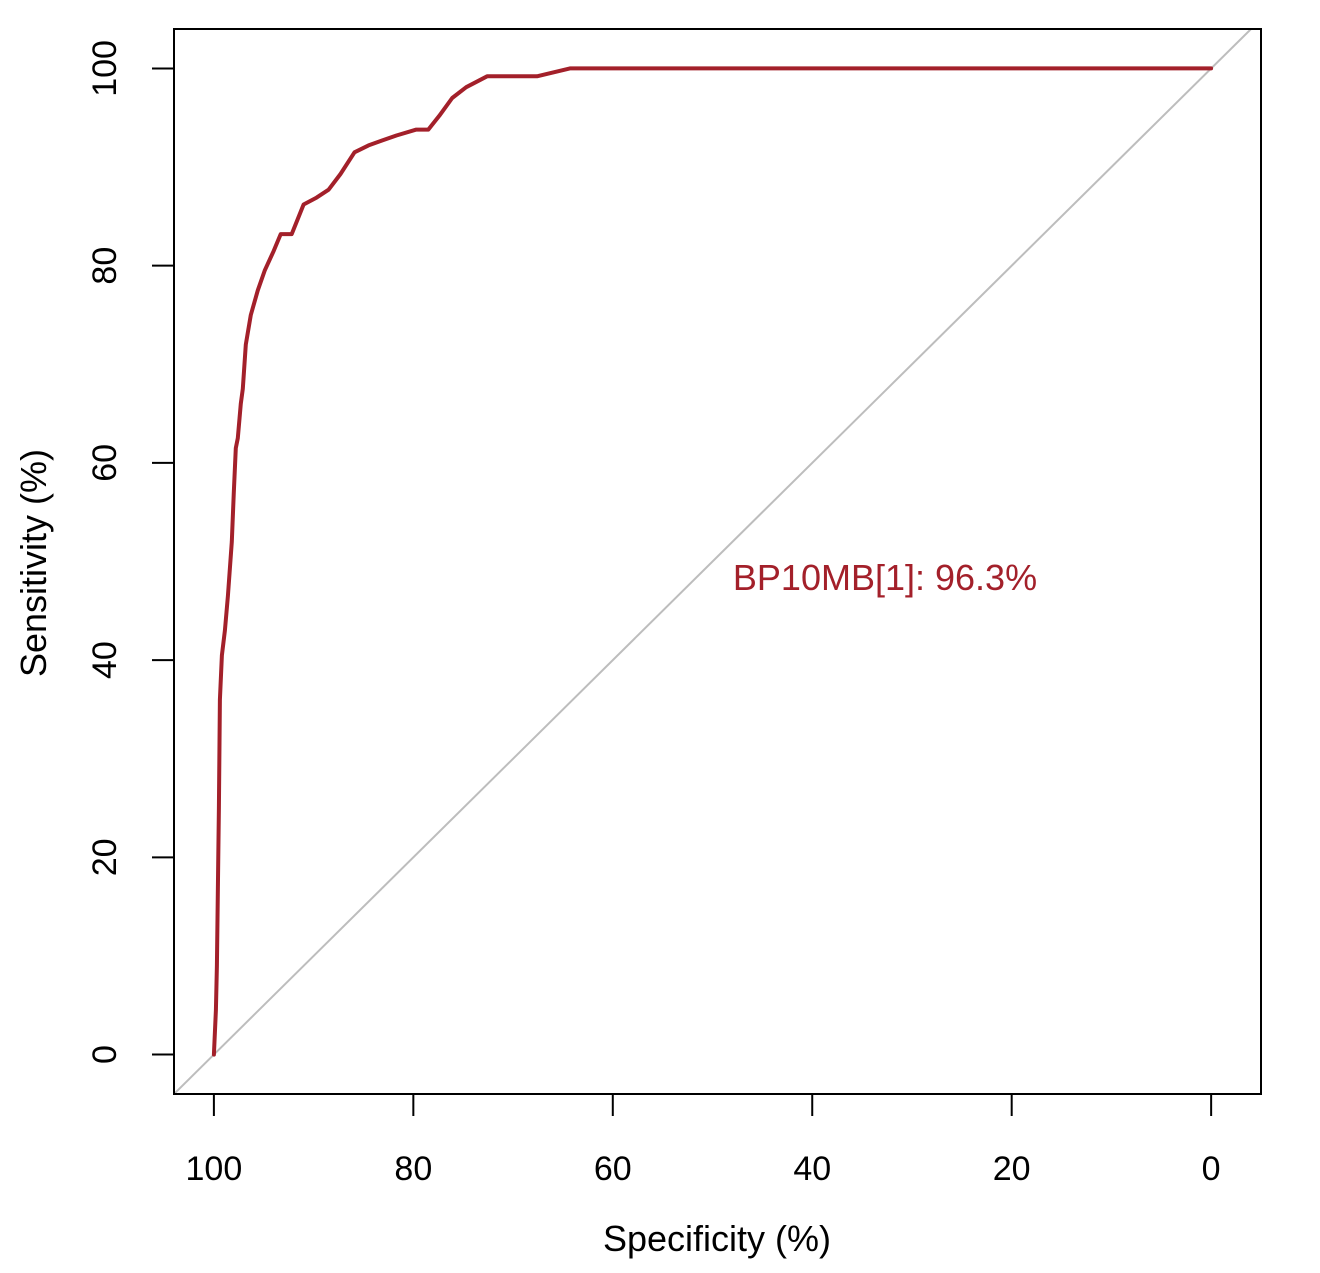 Image resolution: width=1320 pixels, height=1273 pixels. Describe the element at coordinates (812, 1169) in the screenshot. I see `x-tick-label: 40` at that location.